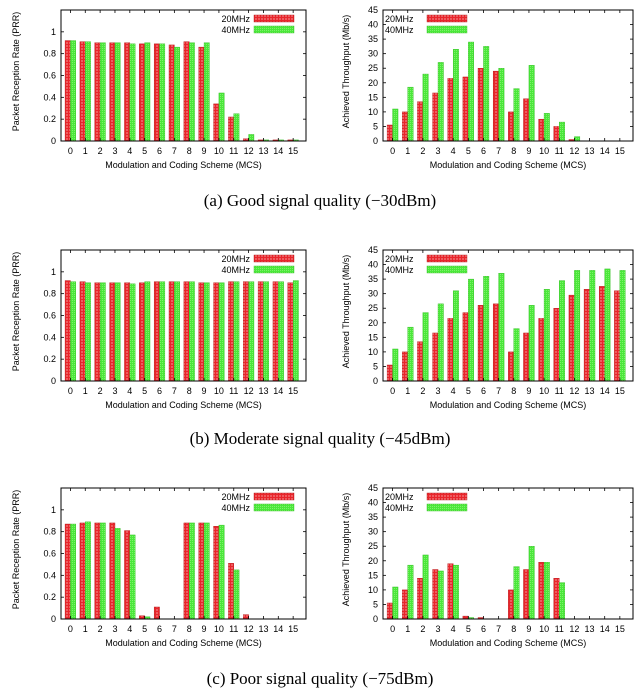  I want to click on bar-20mhz-mcs13, so click(586, 335).